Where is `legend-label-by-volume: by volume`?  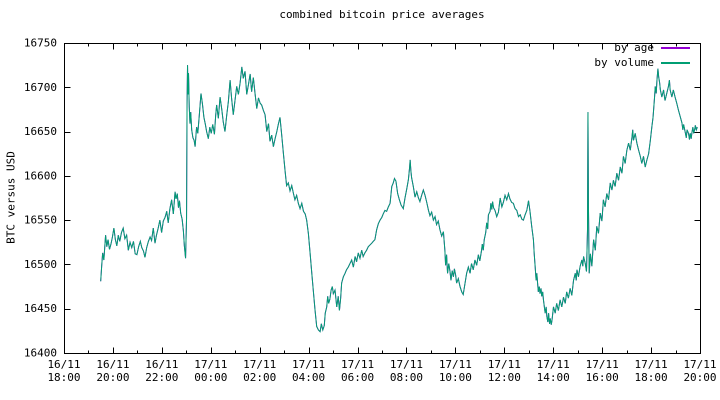
legend-label-by-volume: by volume is located at coordinates (624, 62).